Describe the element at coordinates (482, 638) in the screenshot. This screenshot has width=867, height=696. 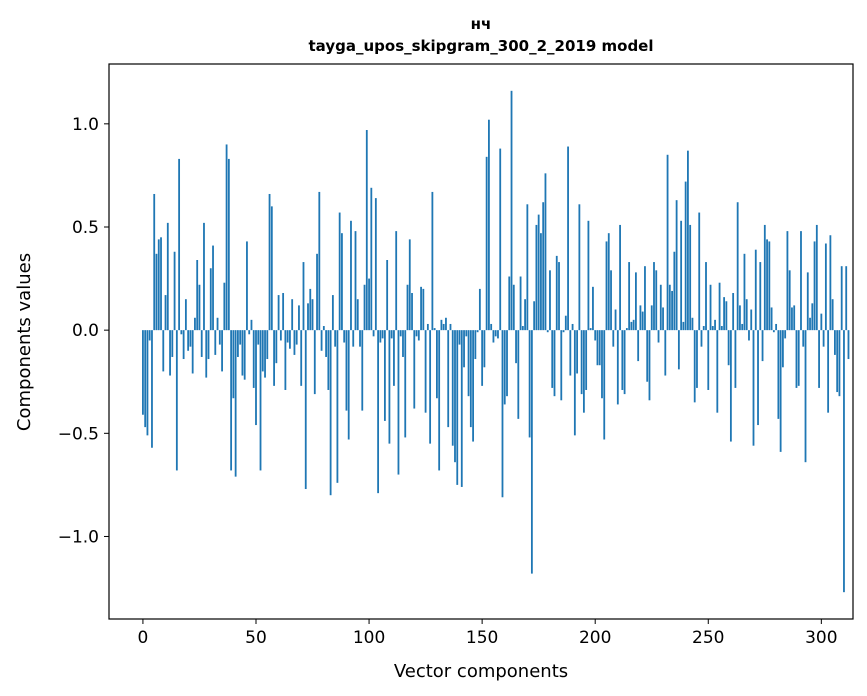
I see `x-tick-label: 150` at that location.